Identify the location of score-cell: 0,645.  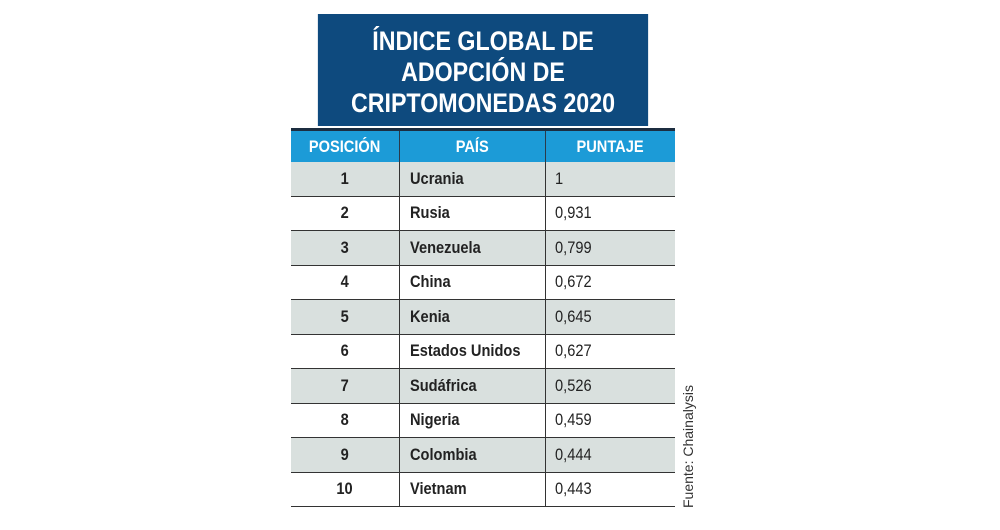
(609, 317).